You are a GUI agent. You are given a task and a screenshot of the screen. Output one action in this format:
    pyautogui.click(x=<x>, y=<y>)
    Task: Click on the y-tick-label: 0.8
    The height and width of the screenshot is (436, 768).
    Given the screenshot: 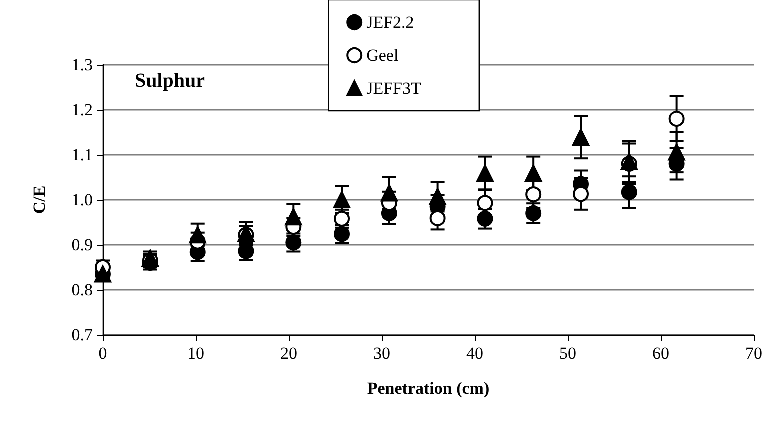 What is the action you would take?
    pyautogui.click(x=82, y=290)
    